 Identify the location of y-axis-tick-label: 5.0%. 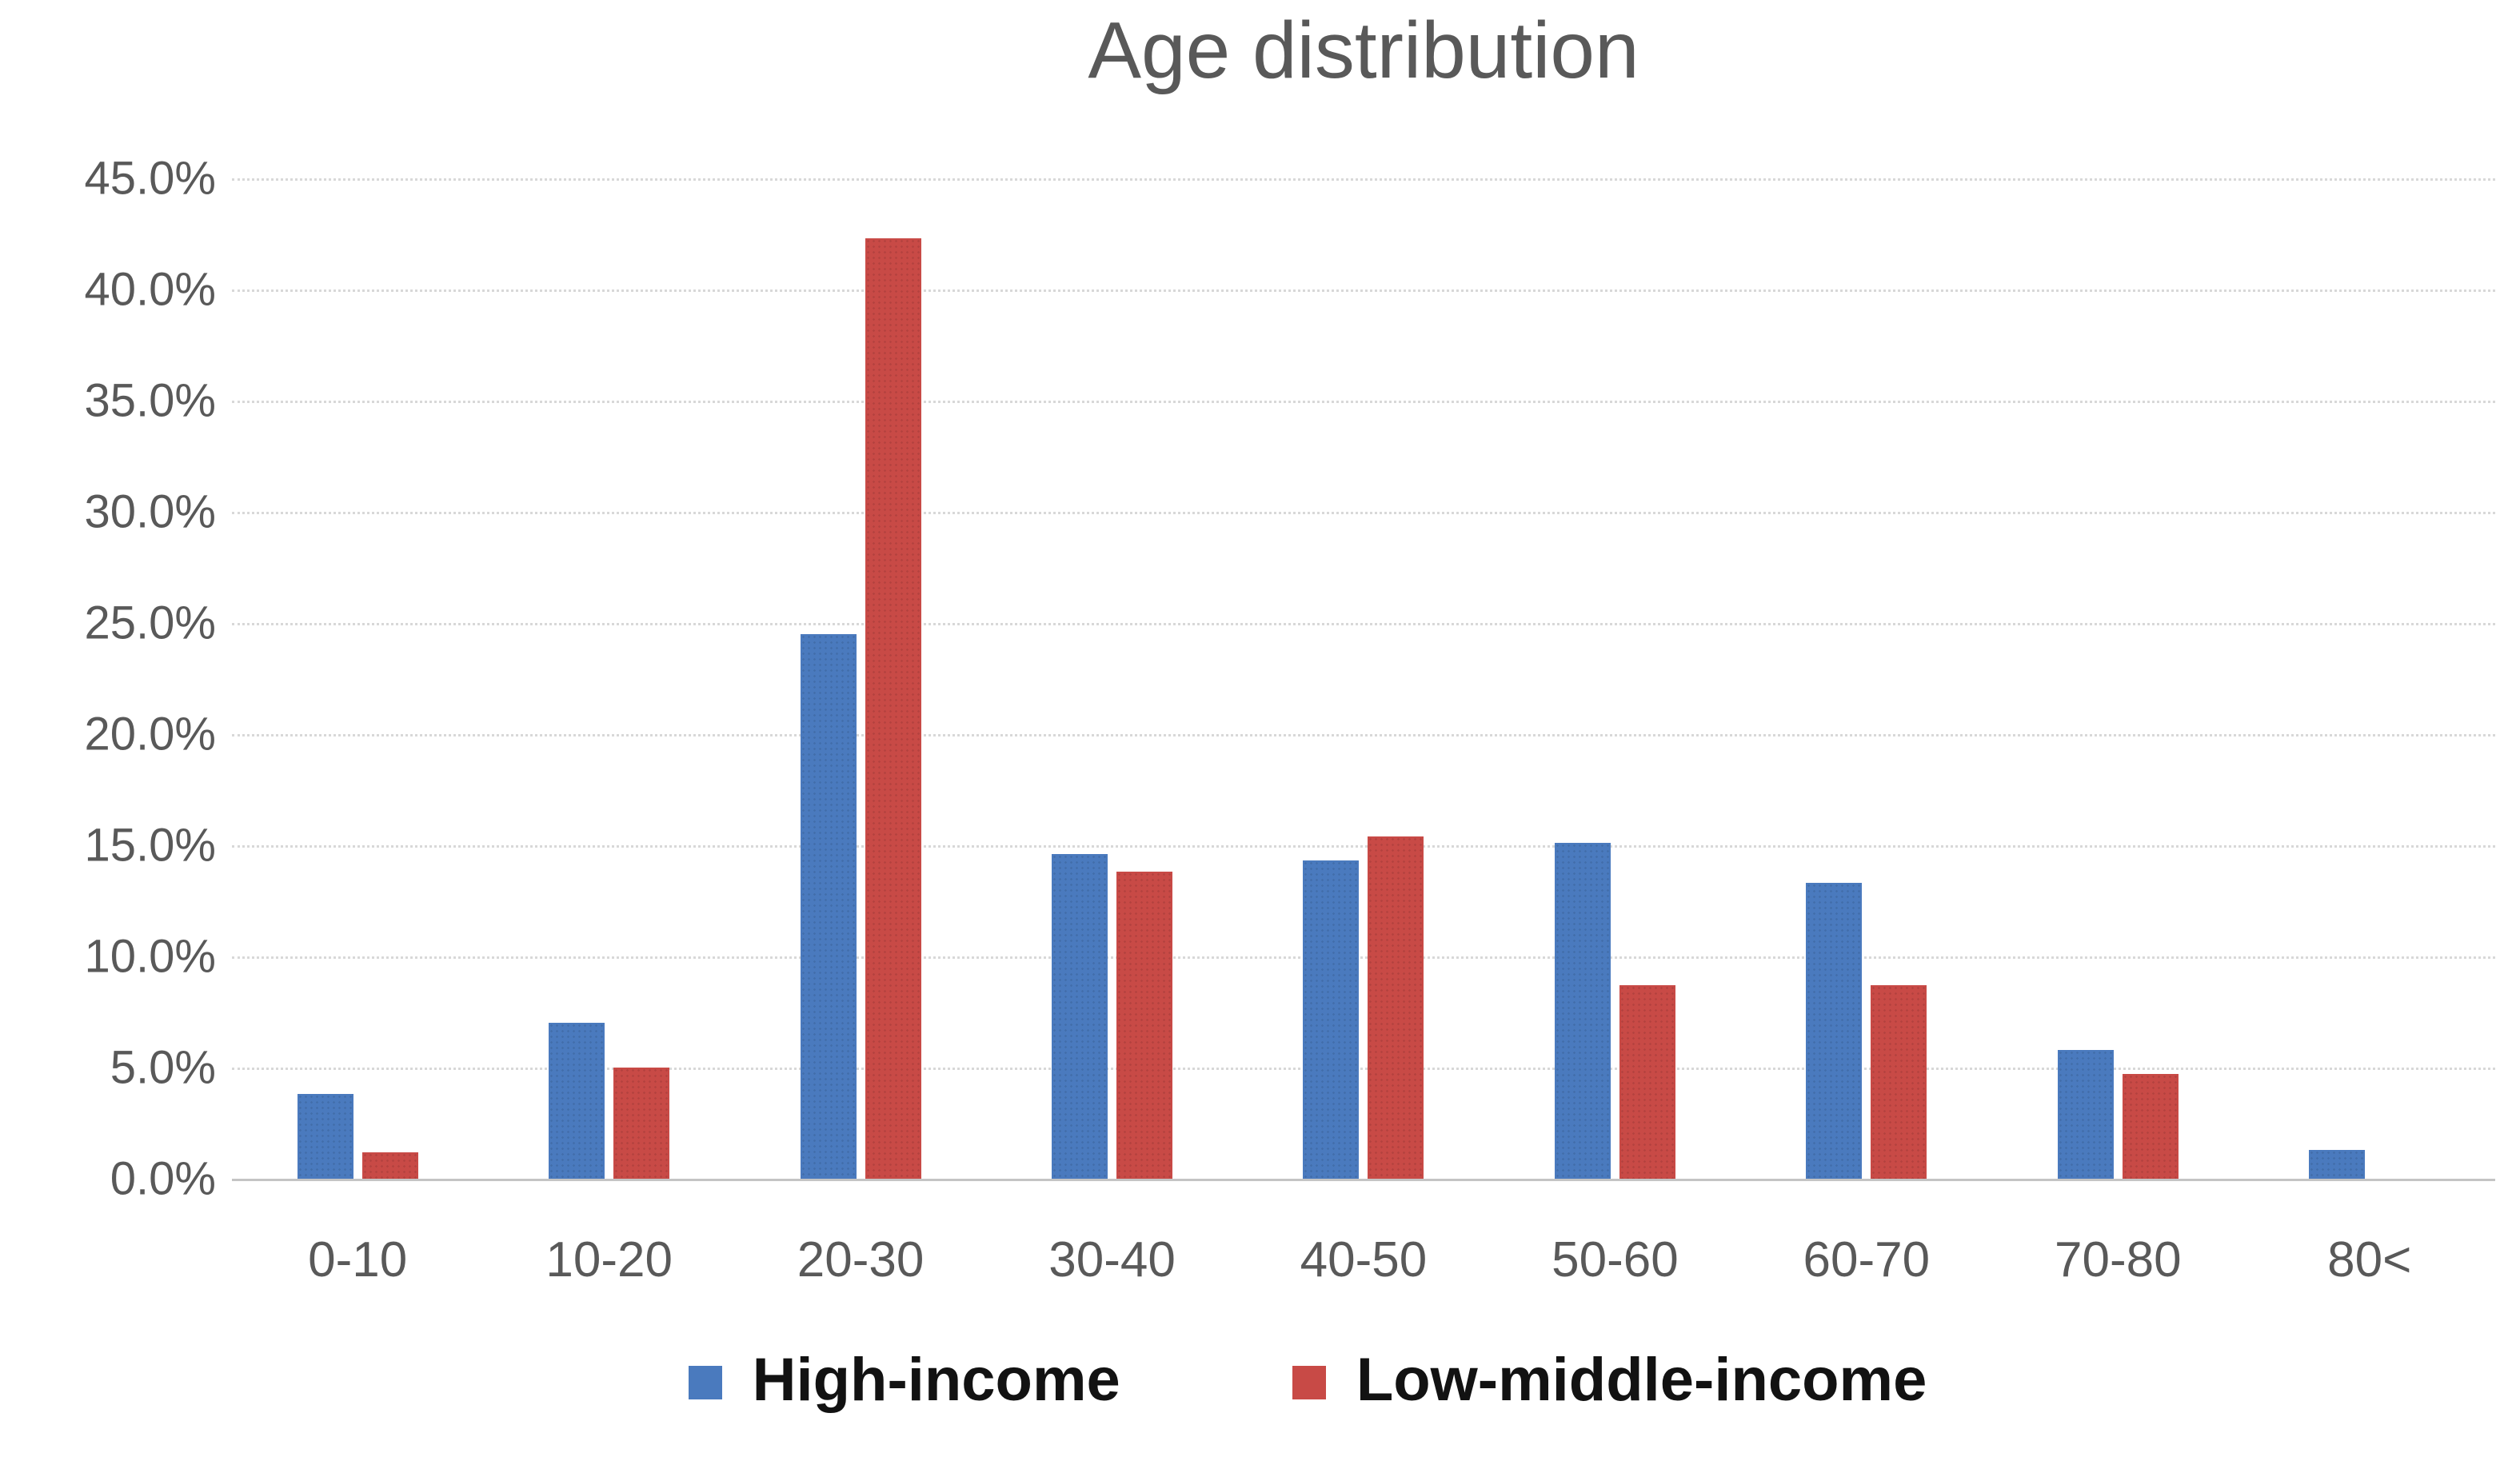
(163, 1068).